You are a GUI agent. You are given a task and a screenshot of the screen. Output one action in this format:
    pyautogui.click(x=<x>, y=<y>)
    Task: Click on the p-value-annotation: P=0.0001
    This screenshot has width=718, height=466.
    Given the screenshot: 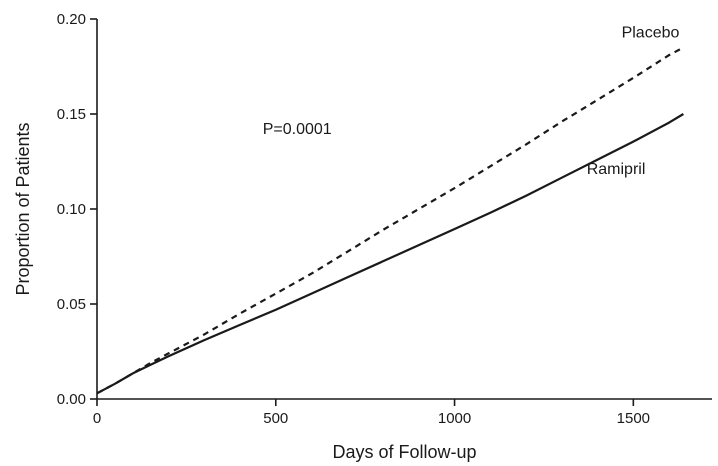 What is the action you would take?
    pyautogui.click(x=297, y=129)
    